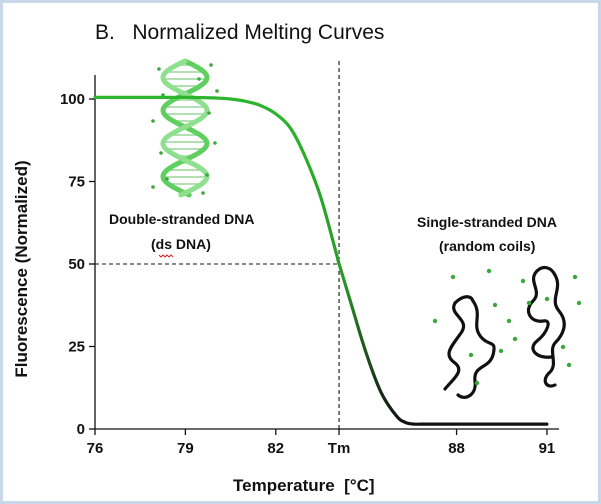 The image size is (601, 504). I want to click on y-tick-label: 50, so click(76, 264).